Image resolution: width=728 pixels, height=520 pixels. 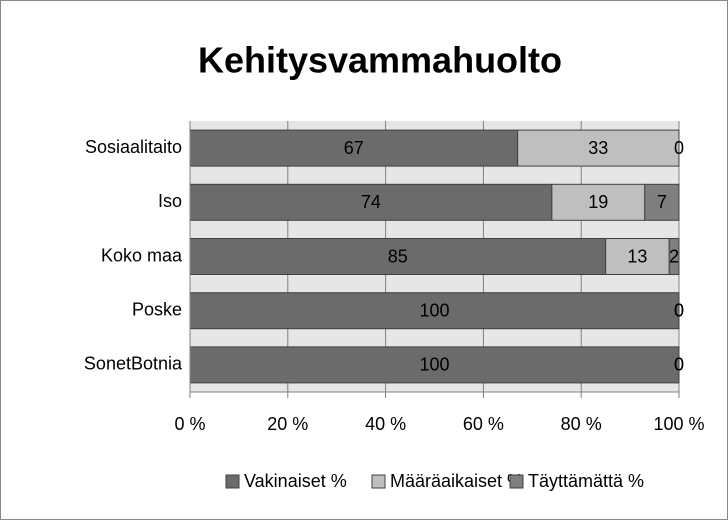 I want to click on data-label: 85, so click(x=398, y=256).